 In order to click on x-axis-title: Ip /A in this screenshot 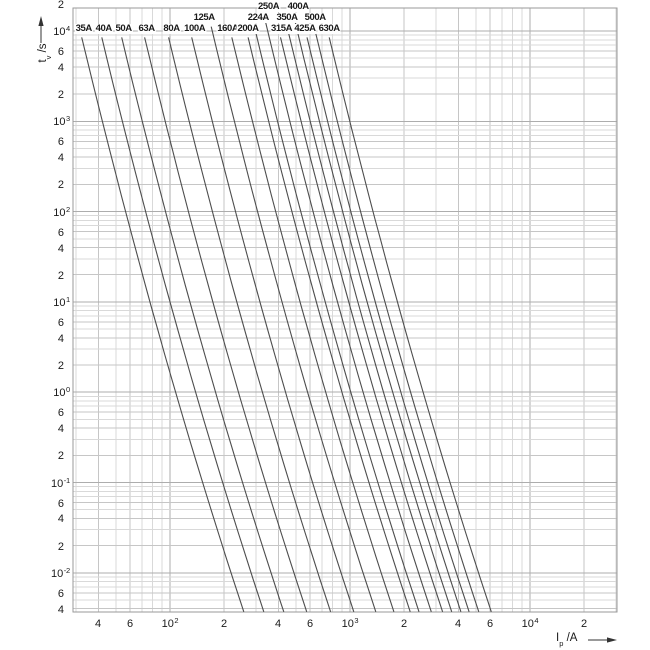, I will do `click(573, 640)`.